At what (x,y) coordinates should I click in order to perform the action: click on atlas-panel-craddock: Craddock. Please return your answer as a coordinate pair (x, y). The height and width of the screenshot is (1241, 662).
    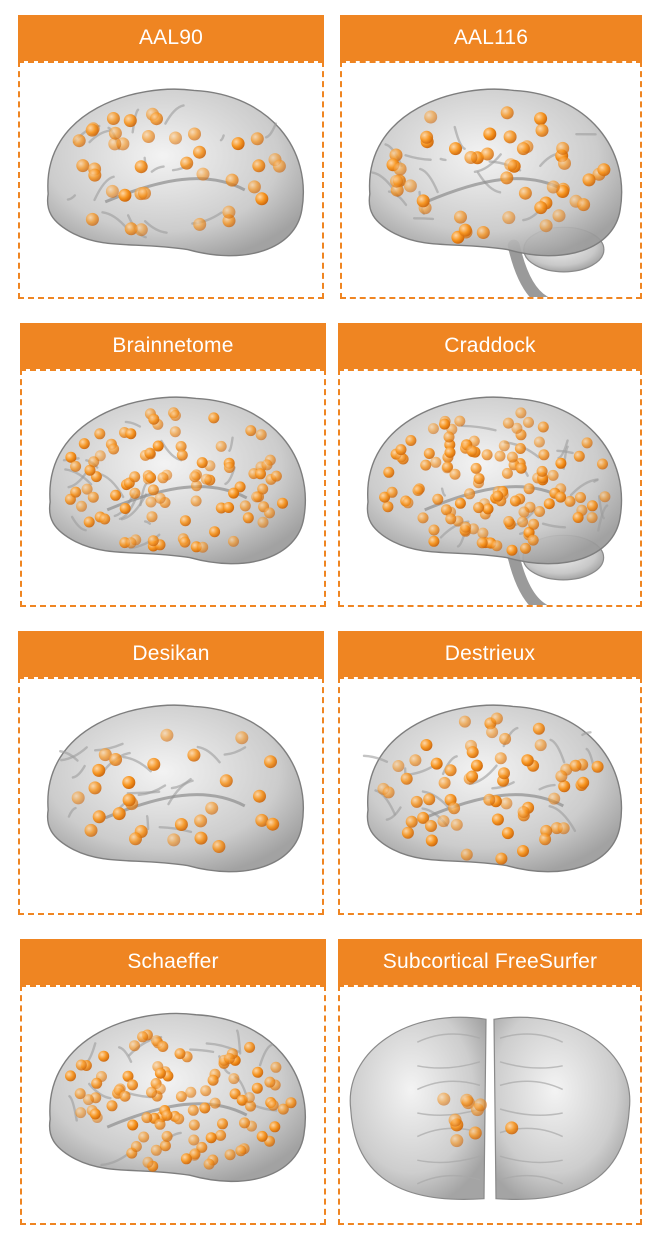
    Looking at the image, I should click on (490, 465).